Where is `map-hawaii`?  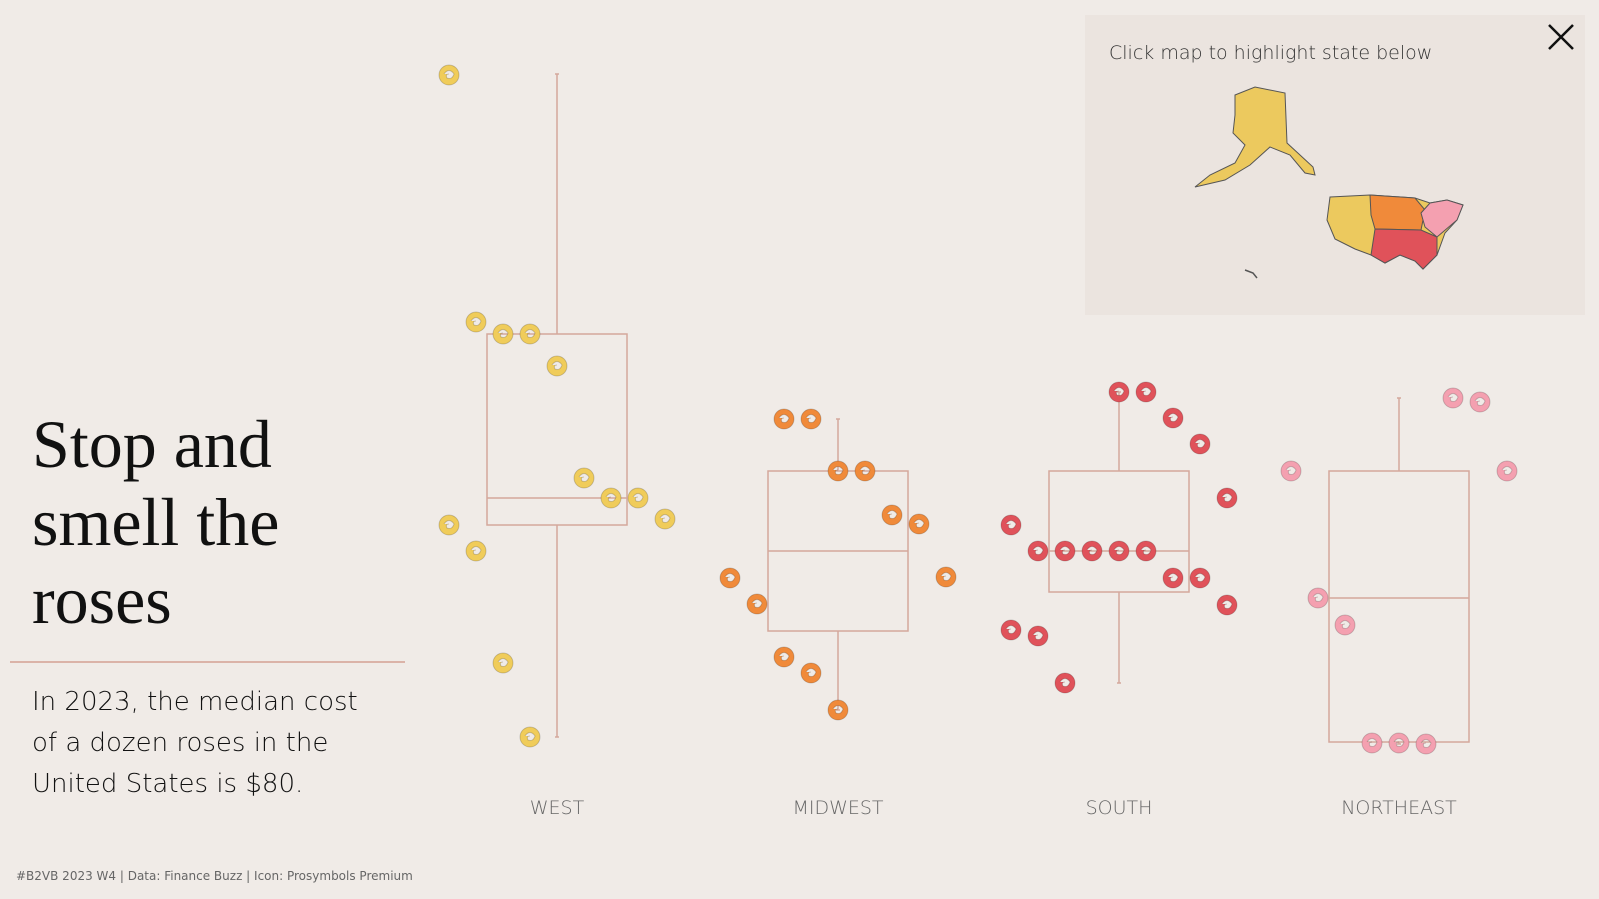 map-hawaii is located at coordinates (1251, 274).